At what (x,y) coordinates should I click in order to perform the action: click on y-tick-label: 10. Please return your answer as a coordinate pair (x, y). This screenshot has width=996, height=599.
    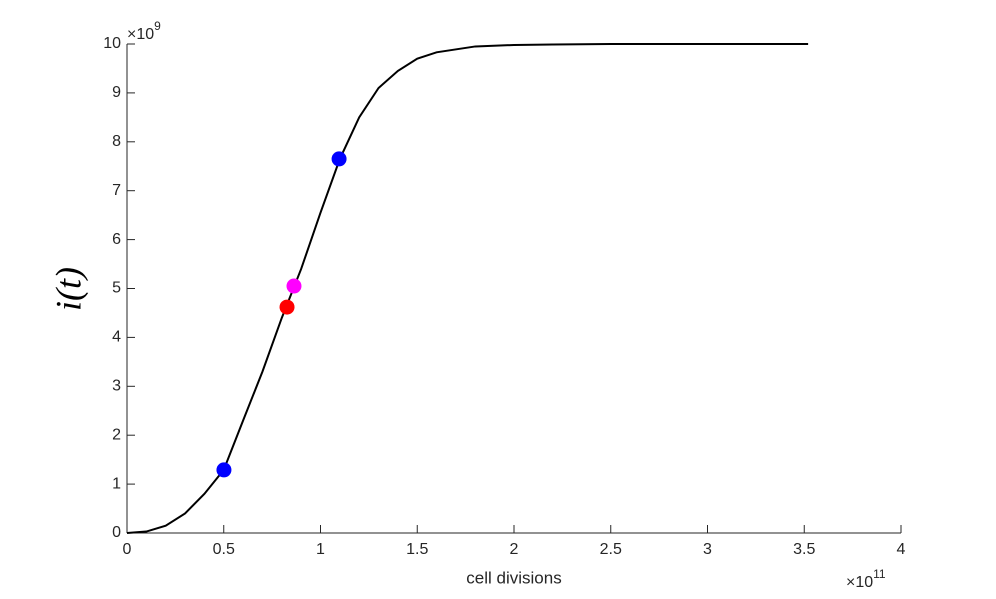
    Looking at the image, I should click on (112, 43).